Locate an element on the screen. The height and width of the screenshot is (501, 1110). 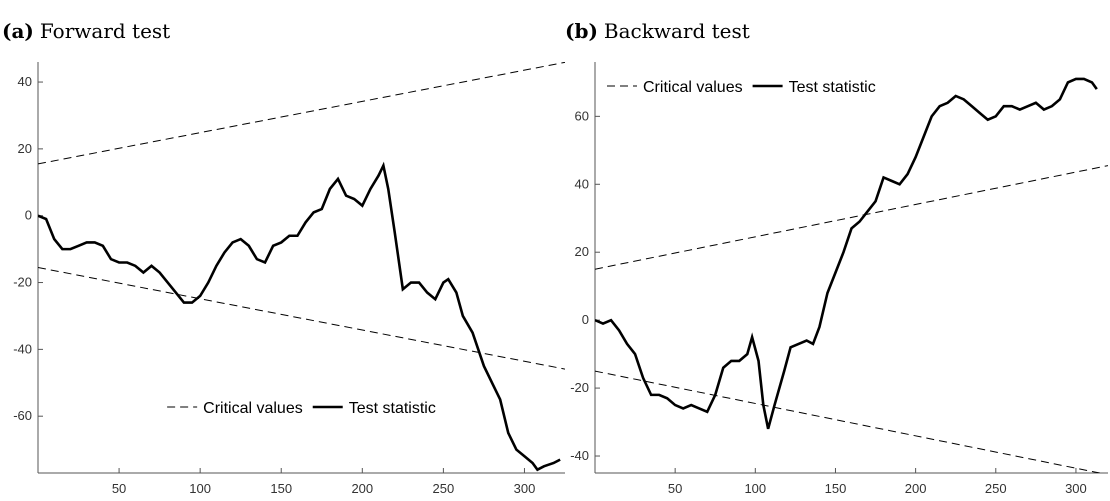
panel-title: (b) Backward test is located at coordinates (657, 31).